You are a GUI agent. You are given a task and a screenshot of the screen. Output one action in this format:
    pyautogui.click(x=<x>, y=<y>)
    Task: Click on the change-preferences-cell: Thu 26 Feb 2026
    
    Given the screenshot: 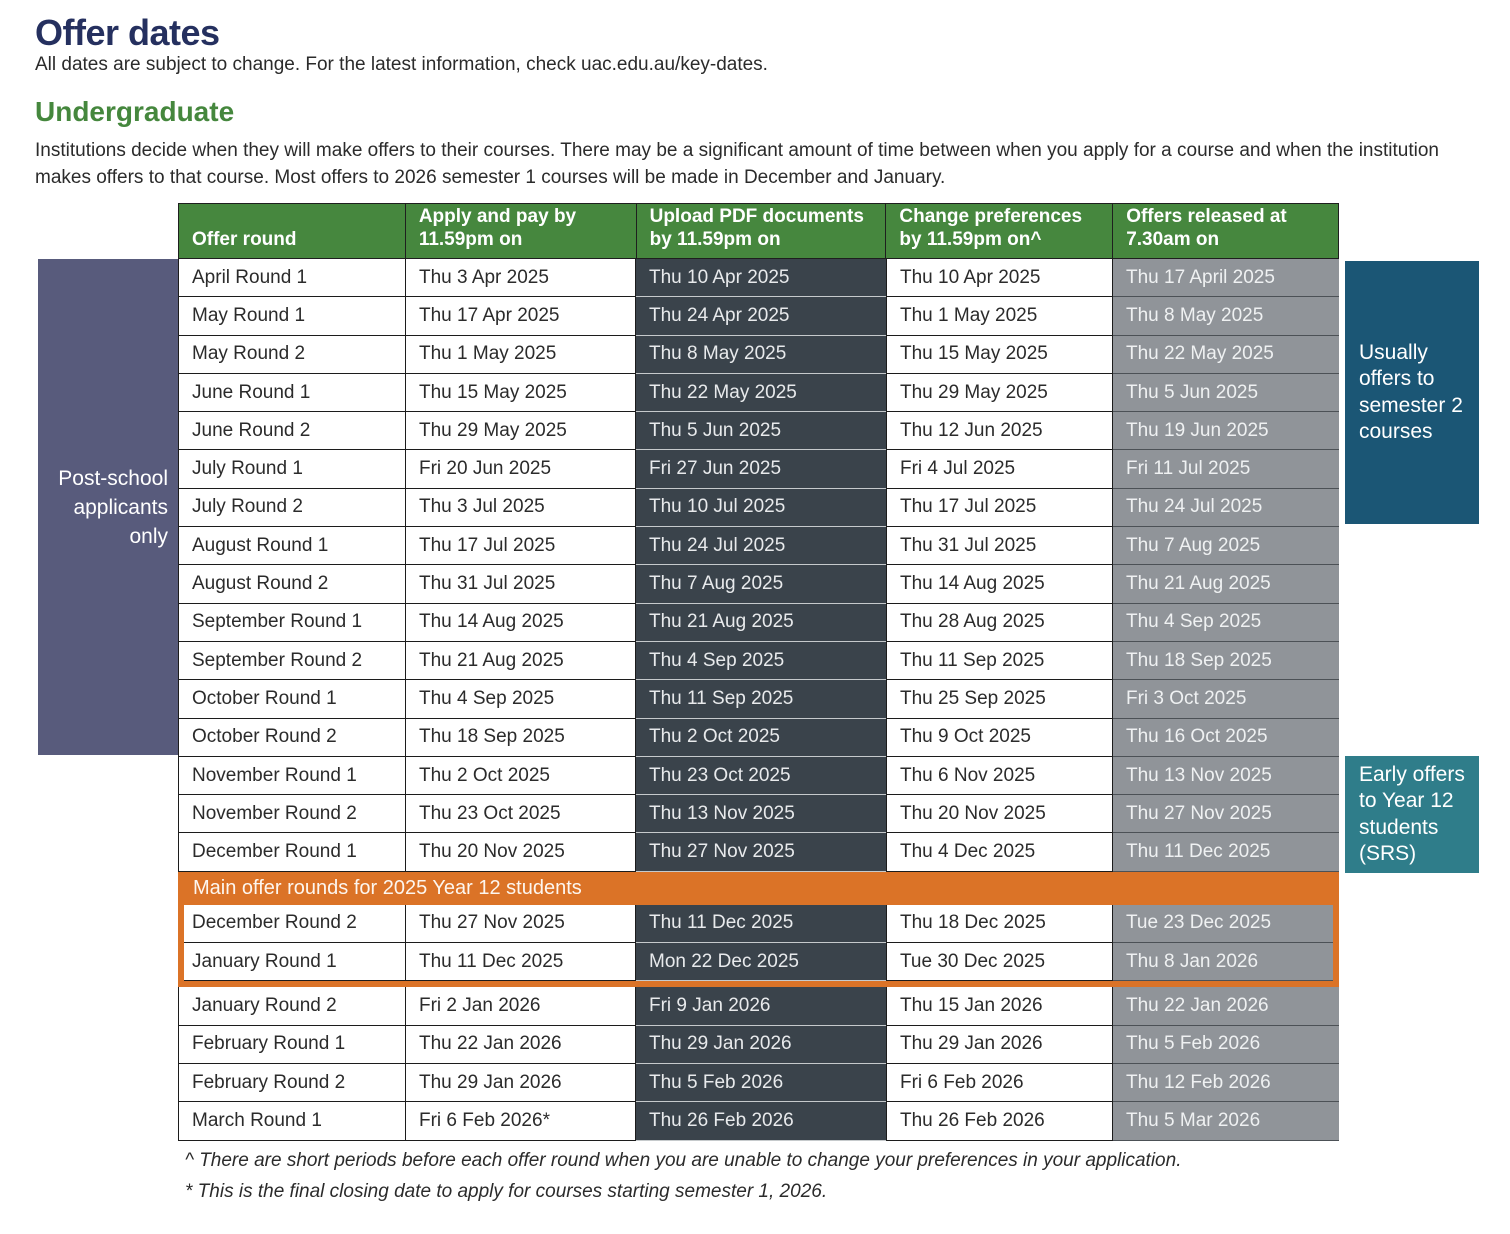 What is the action you would take?
    pyautogui.click(x=999, y=1121)
    